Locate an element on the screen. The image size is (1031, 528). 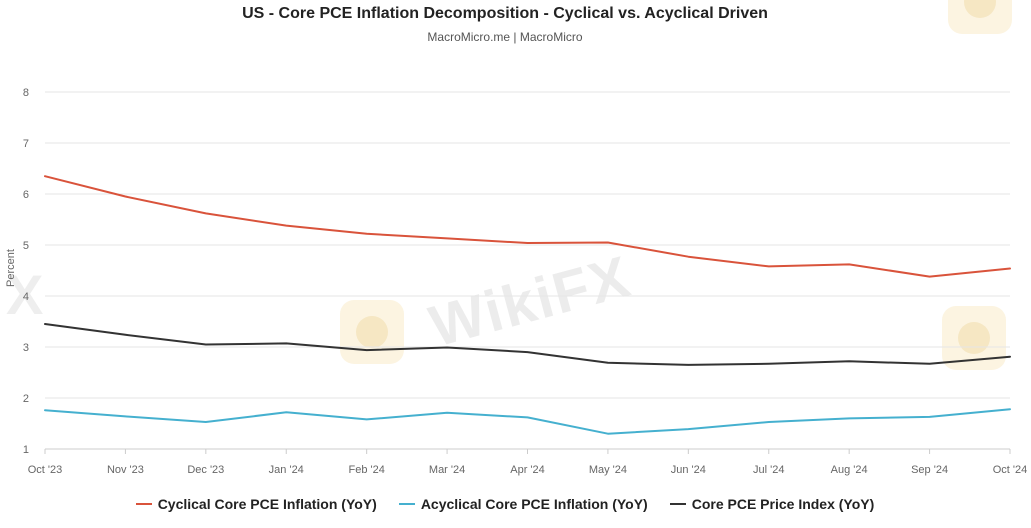
y-tick-label: 3 is located at coordinates (26, 348).